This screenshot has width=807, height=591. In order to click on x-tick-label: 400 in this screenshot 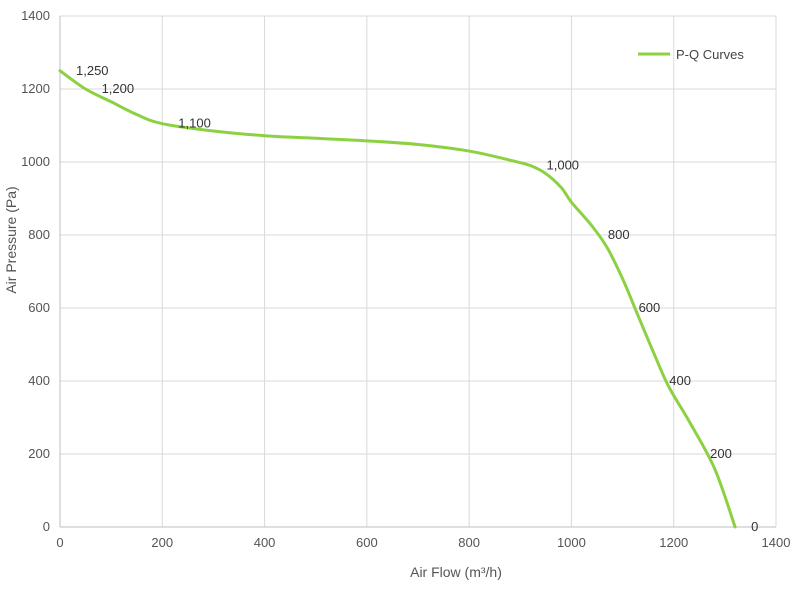, I will do `click(265, 542)`.